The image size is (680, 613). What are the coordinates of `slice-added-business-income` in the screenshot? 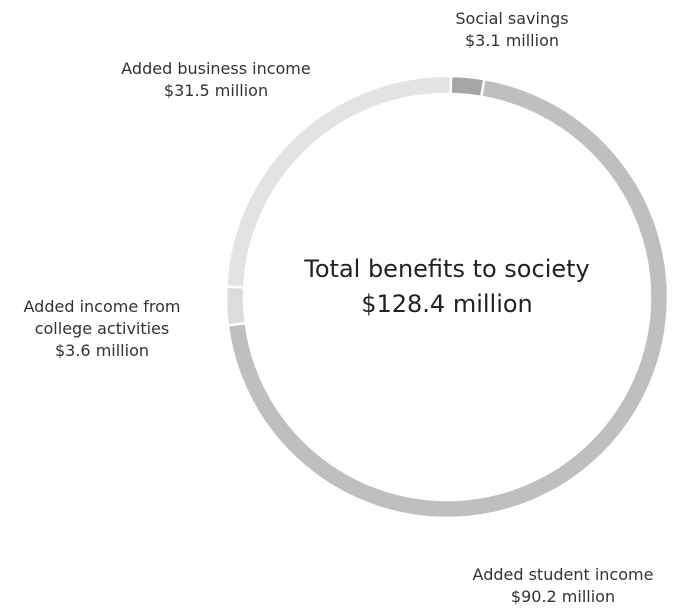 It's located at (338, 181).